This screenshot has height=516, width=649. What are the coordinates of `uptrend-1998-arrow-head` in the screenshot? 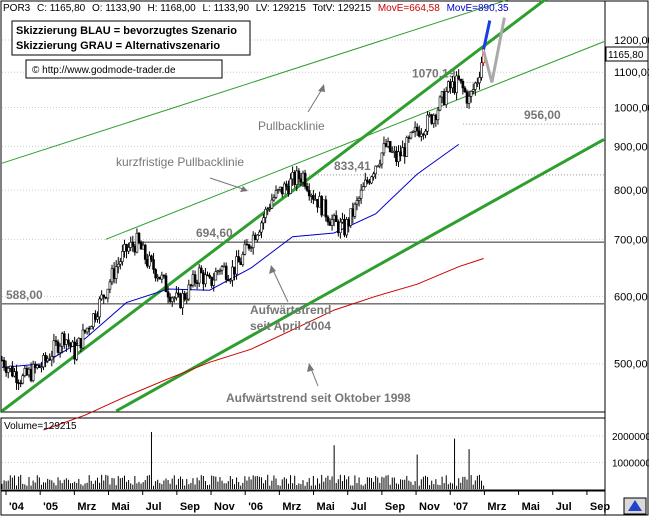 It's located at (310, 367).